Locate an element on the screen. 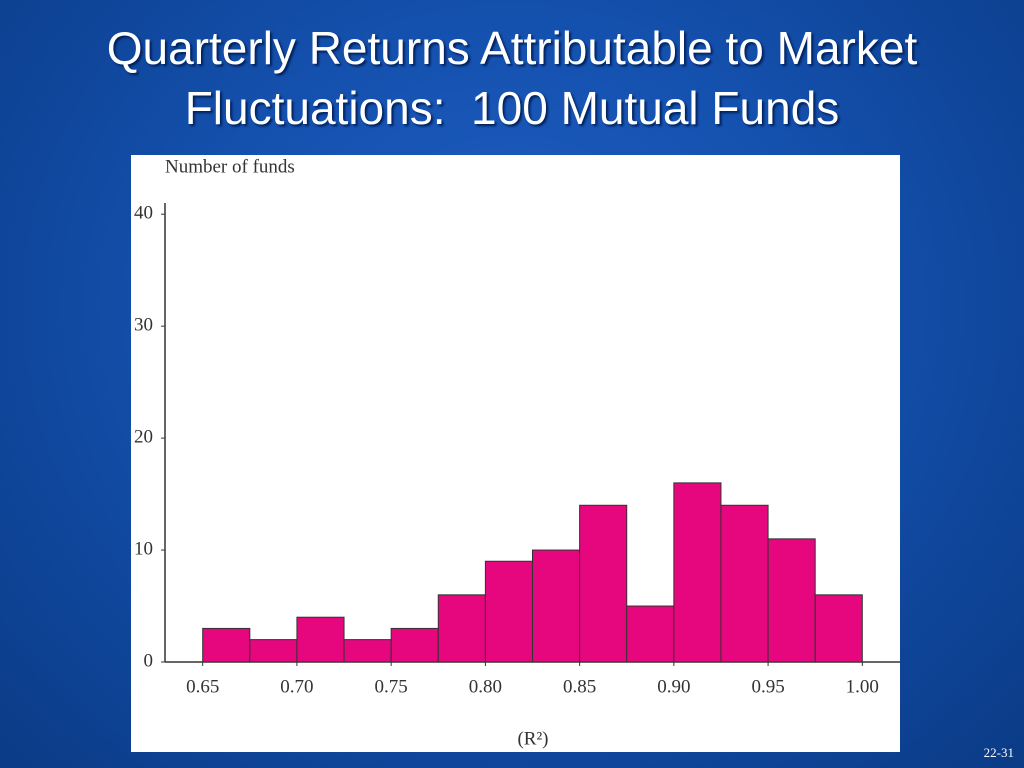  x-tick-label: 0.80 is located at coordinates (485, 686).